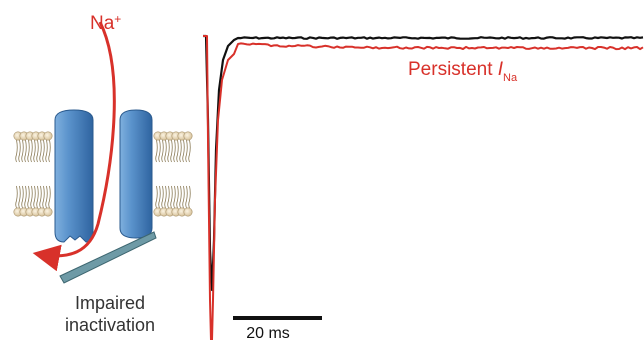 This screenshot has width=644, height=340. Describe the element at coordinates (74, 176) in the screenshot. I see `channel-subunit-left` at that location.